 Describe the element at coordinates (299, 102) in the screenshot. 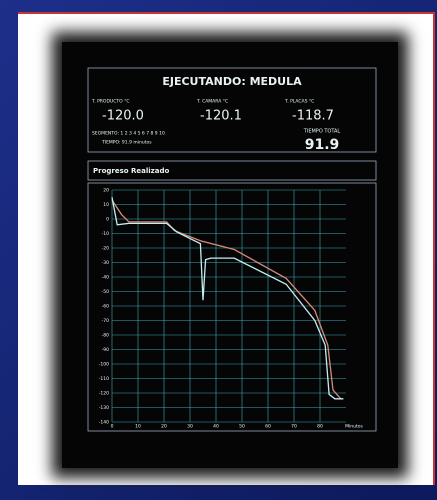

I see `readout-label: T. PLACAS °C` at that location.